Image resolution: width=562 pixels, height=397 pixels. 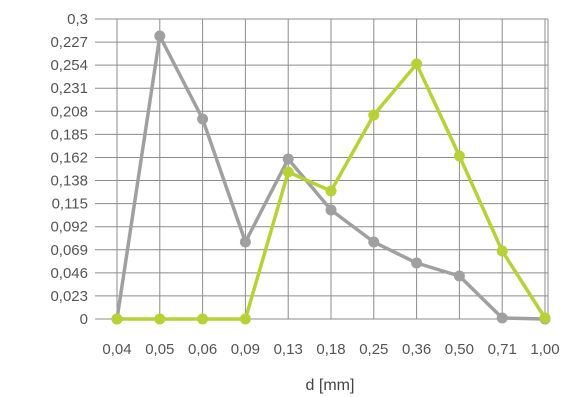 I want to click on y-tick-label: 0,115, so click(x=70, y=204).